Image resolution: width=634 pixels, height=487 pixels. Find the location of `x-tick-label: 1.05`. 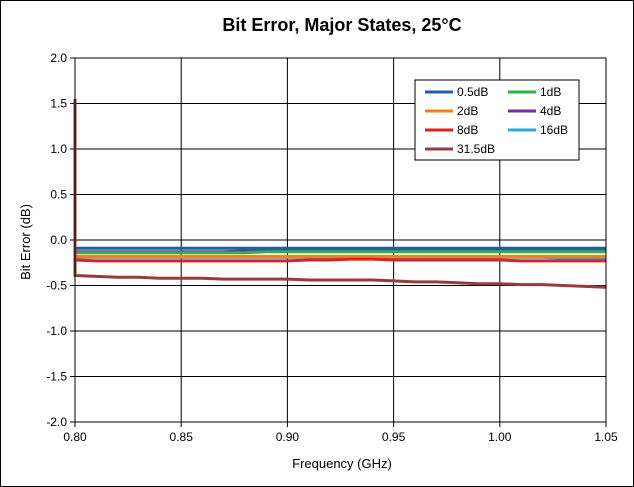

x-tick-label: 1.05 is located at coordinates (606, 437).